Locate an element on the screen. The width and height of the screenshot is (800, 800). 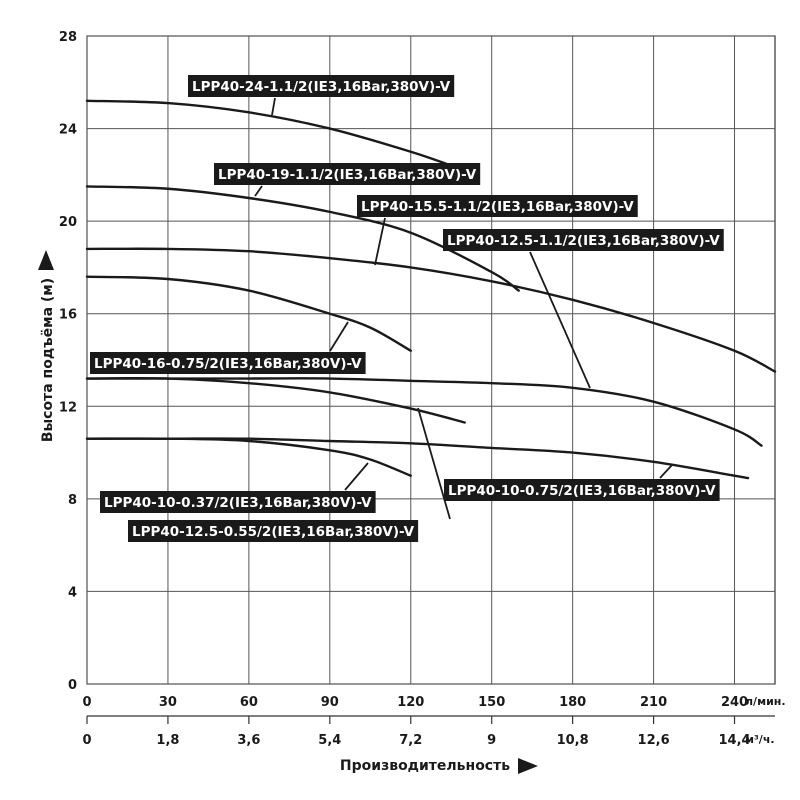
x-primary-tick-label: 120 is located at coordinates (410, 702).